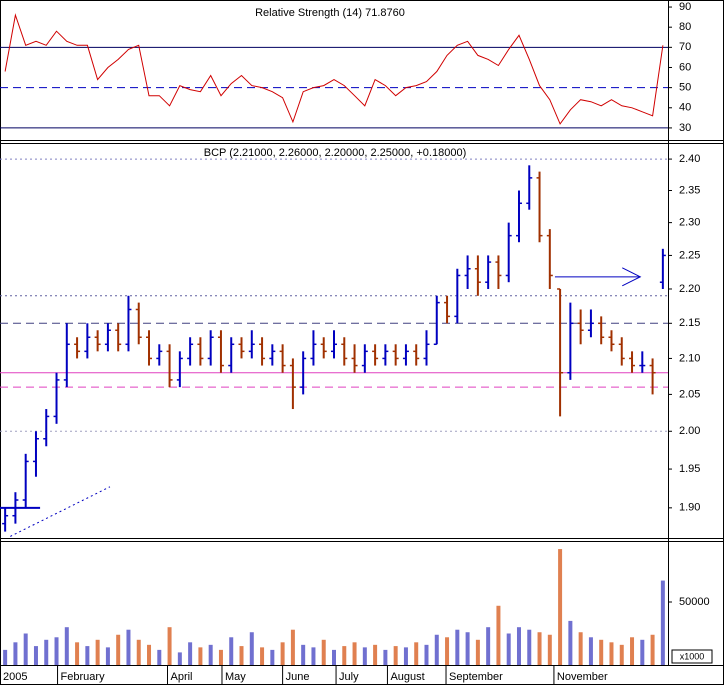 Image resolution: width=724 pixels, height=685 pixels. I want to click on y-tick-label: 50, so click(685, 88).